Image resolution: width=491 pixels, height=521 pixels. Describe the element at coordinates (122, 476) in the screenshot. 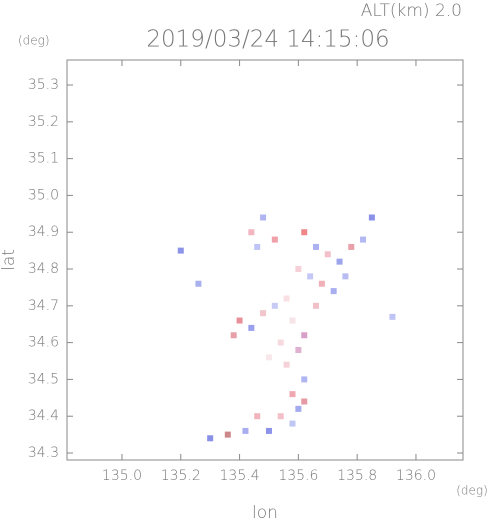

I see `x-tick-label: 135.0` at that location.